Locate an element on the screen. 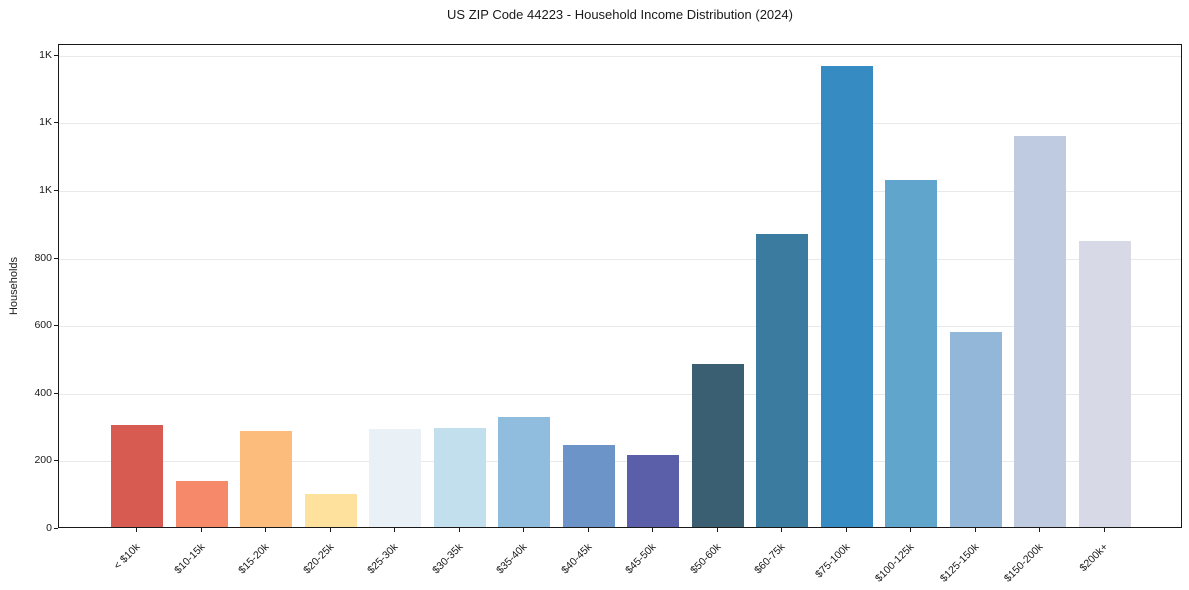 This screenshot has width=1189, height=590. bar-150-200k is located at coordinates (1040, 331).